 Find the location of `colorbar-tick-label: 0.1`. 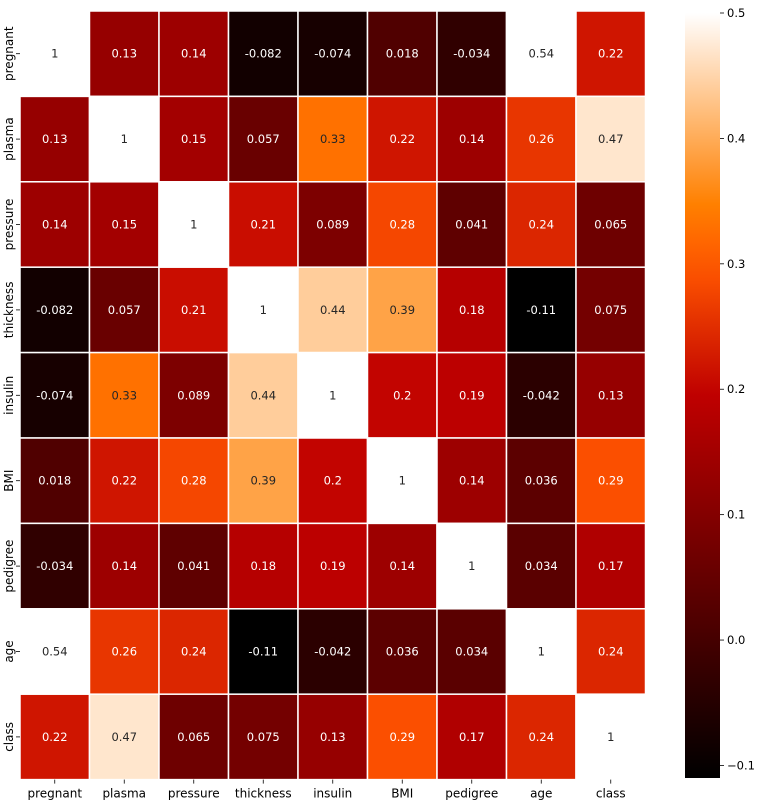

colorbar-tick-label: 0.1 is located at coordinates (736, 515).